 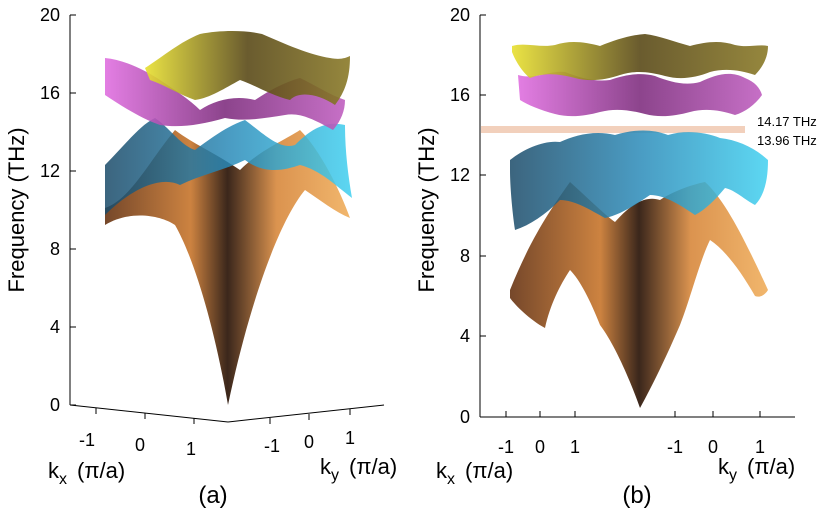 What do you see at coordinates (460, 95) in the screenshot?
I see `b-ytick-4: 16` at bounding box center [460, 95].